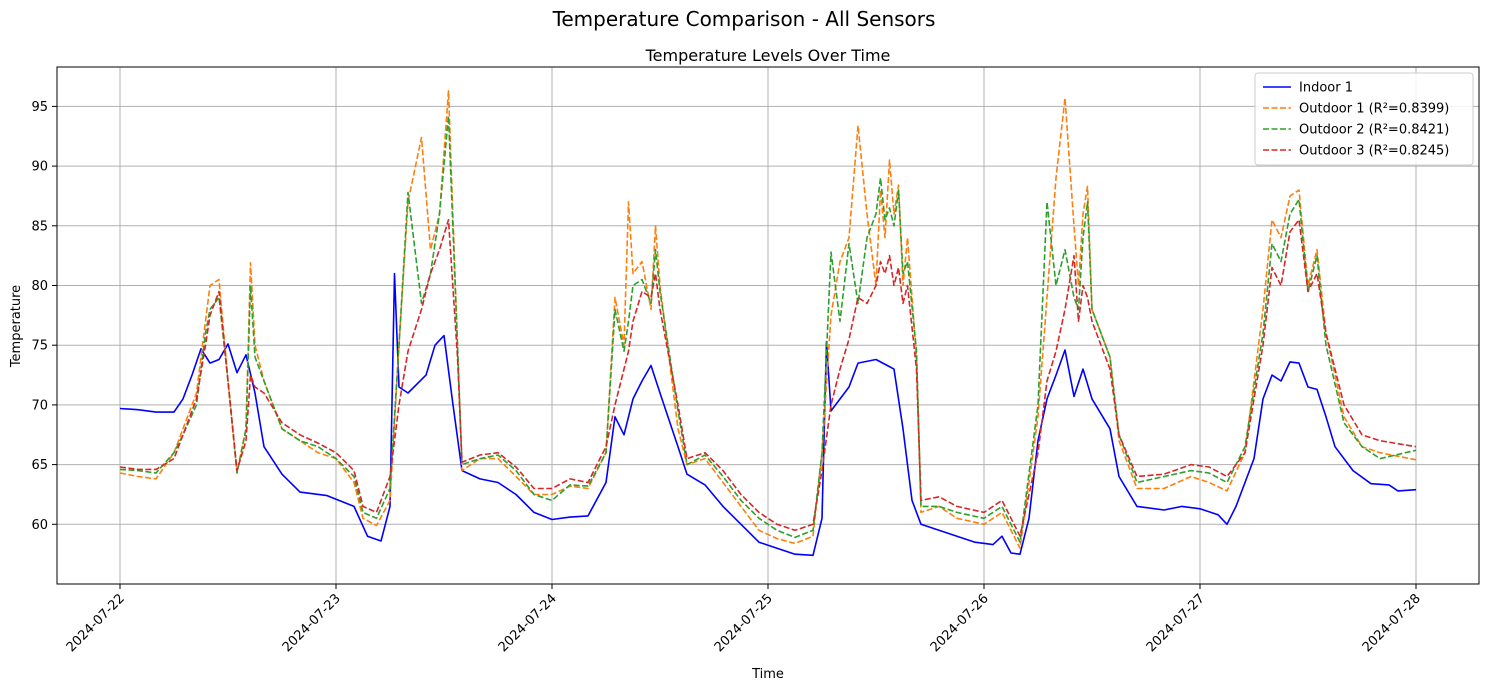  Describe the element at coordinates (44, 316) in the screenshot. I see `y-axis: 60 65 70 75 80 85 90 95` at that location.